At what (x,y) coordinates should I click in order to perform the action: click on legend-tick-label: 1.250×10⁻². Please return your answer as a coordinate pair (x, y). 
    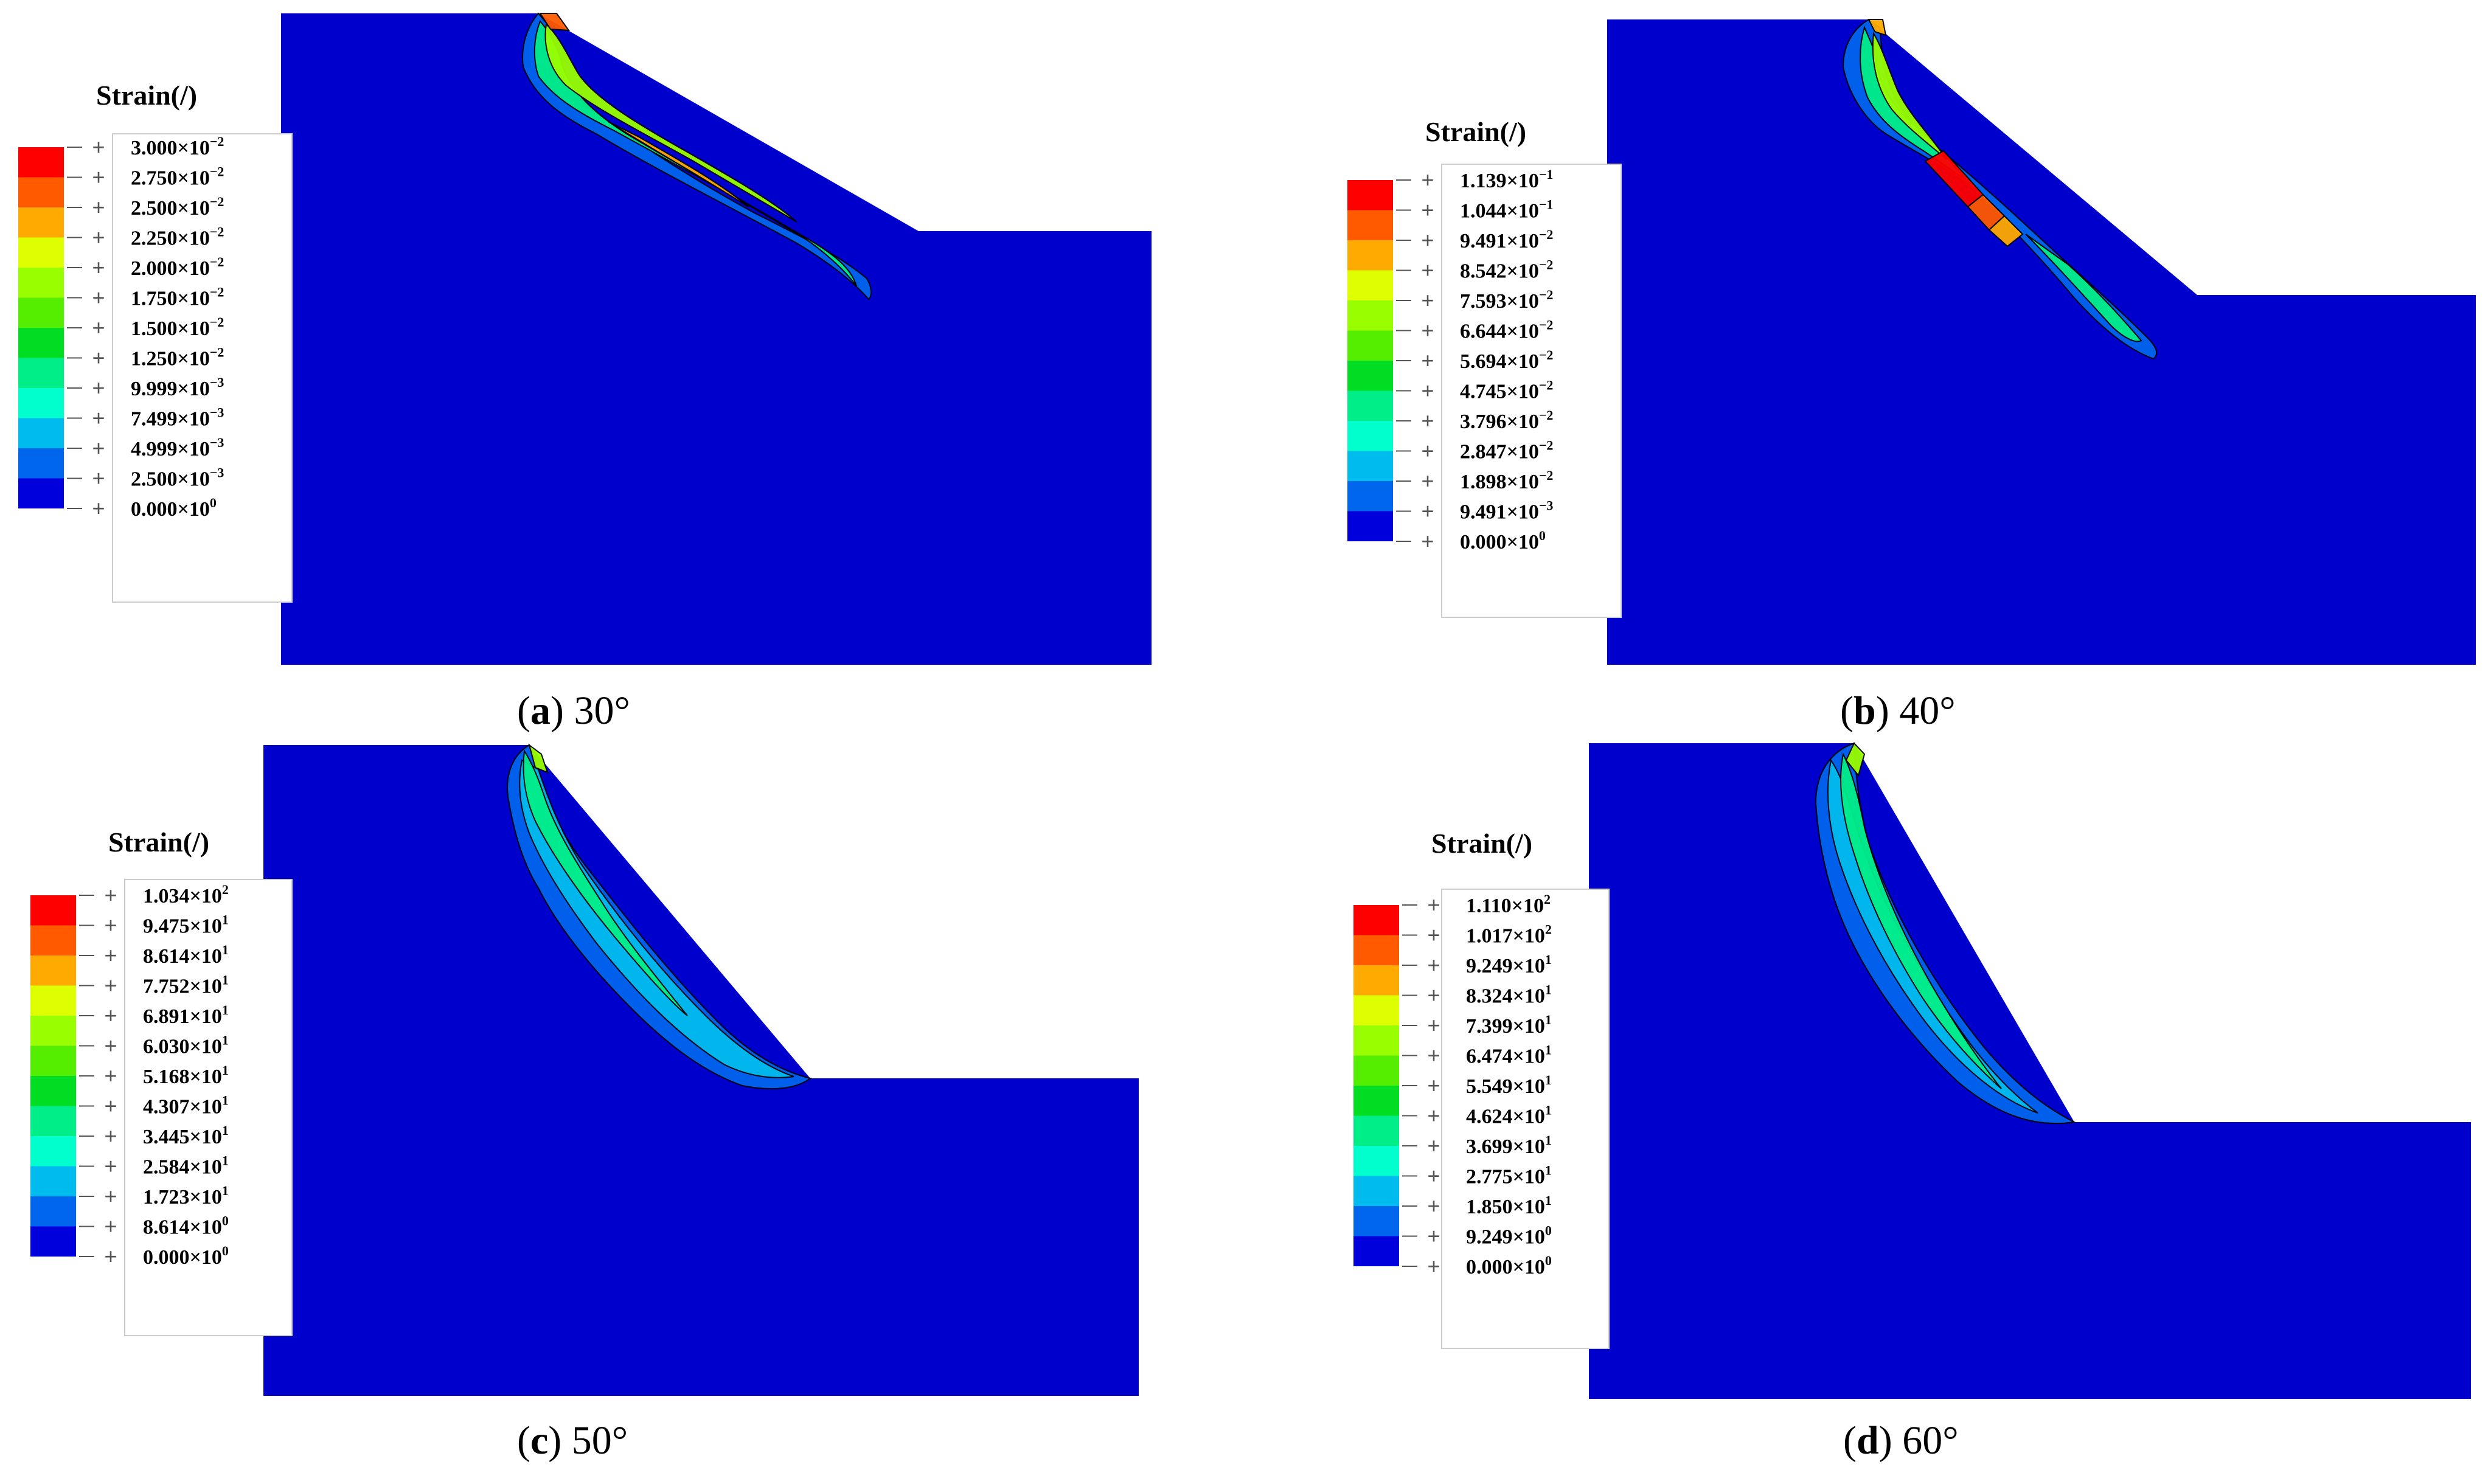
    Looking at the image, I should click on (177, 357).